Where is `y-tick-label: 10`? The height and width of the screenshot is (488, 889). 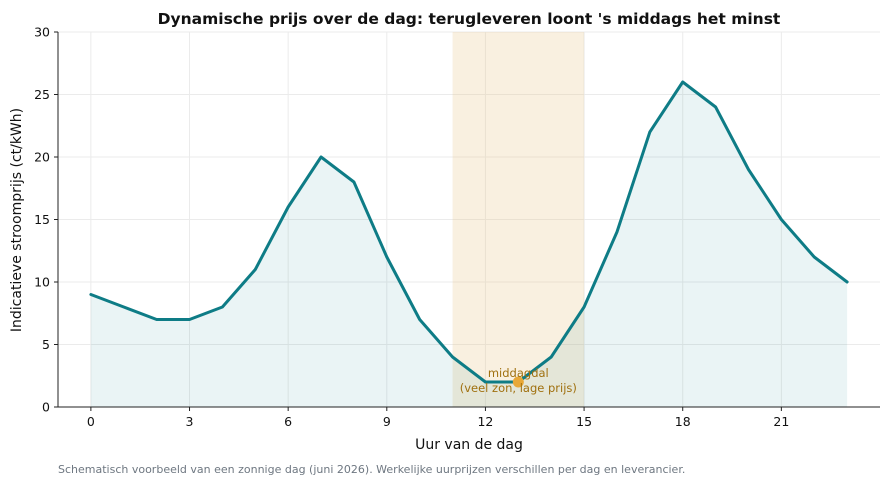
y-tick-label: 10 is located at coordinates (42, 282).